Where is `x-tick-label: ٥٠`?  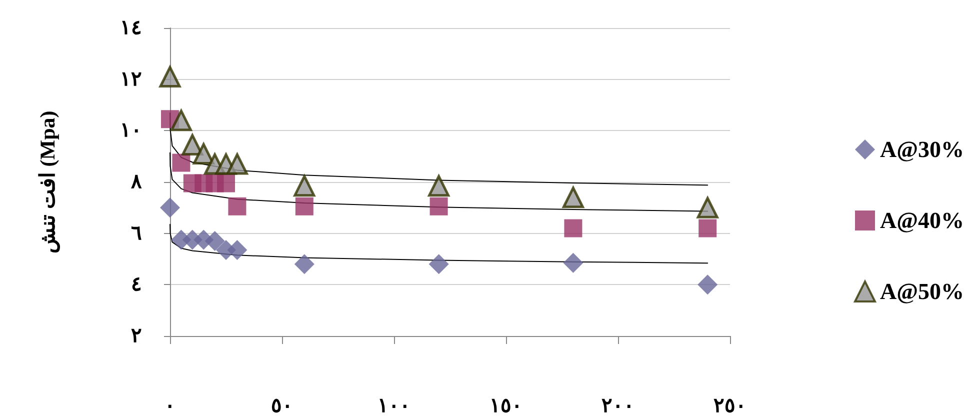 x-tick-label: ٥٠ is located at coordinates (282, 406).